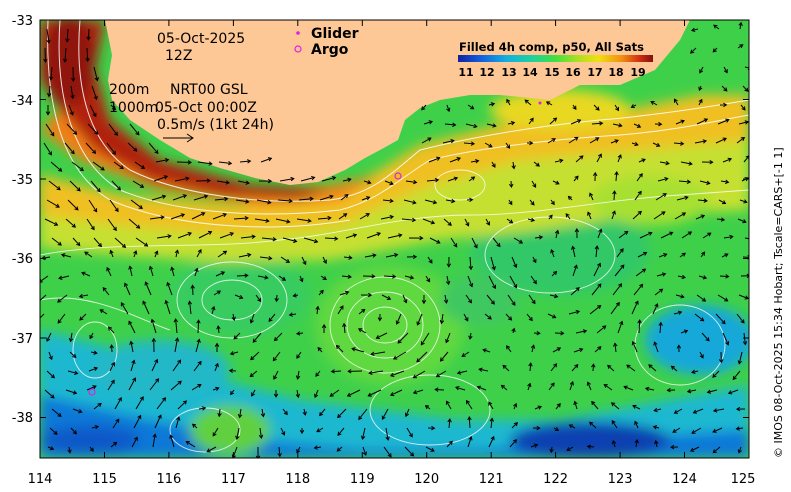 The width and height of the screenshot is (791, 492). What do you see at coordinates (297, 479) in the screenshot?
I see `x-tick-label: 118` at bounding box center [297, 479].